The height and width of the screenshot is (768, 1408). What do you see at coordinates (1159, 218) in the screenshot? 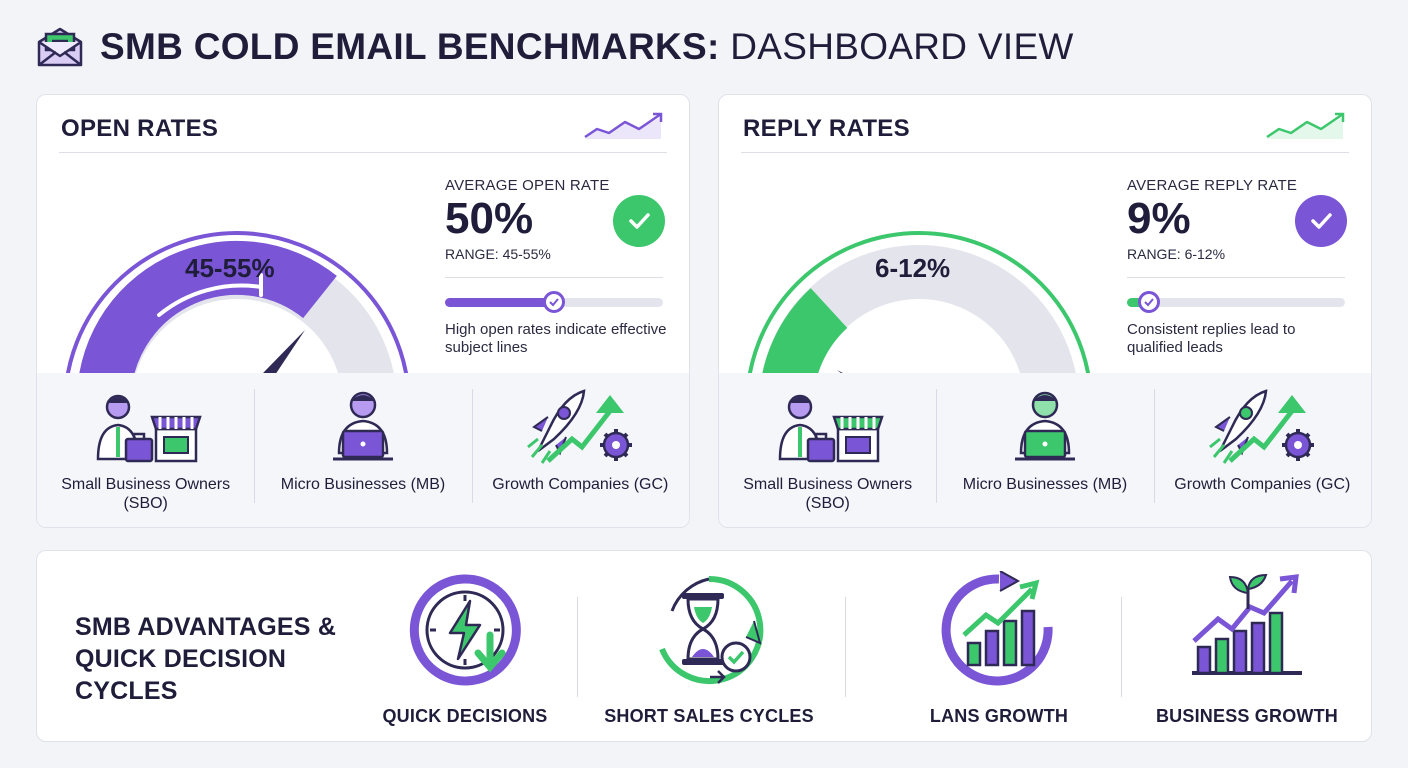
I see `stat-value: 9%` at bounding box center [1159, 218].